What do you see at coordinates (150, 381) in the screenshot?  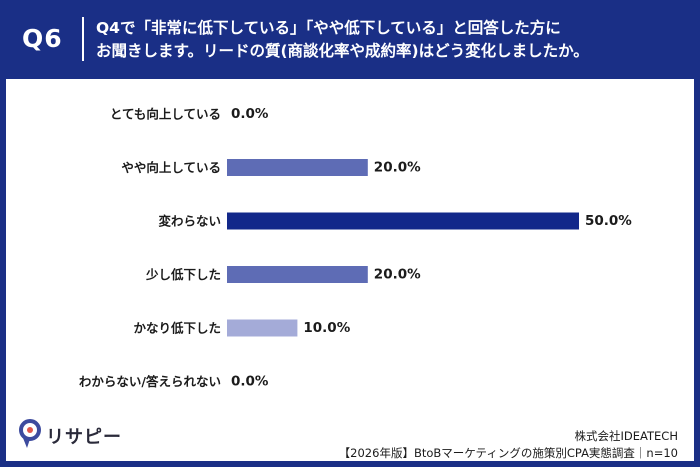 I see `category-label: わからない/答えられない` at bounding box center [150, 381].